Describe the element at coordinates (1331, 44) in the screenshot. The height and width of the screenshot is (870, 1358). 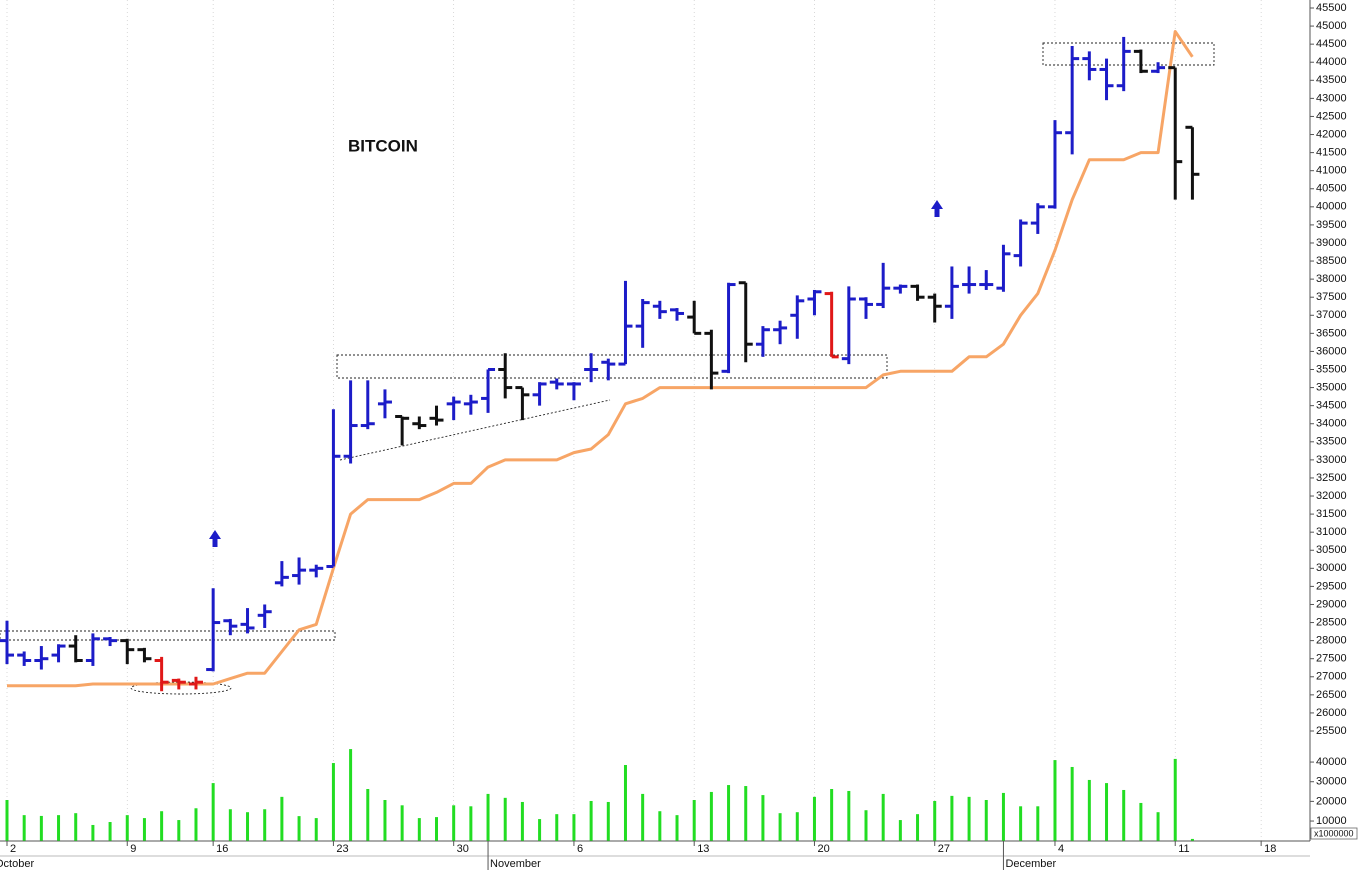
I see `y-tick-label: 44500` at that location.